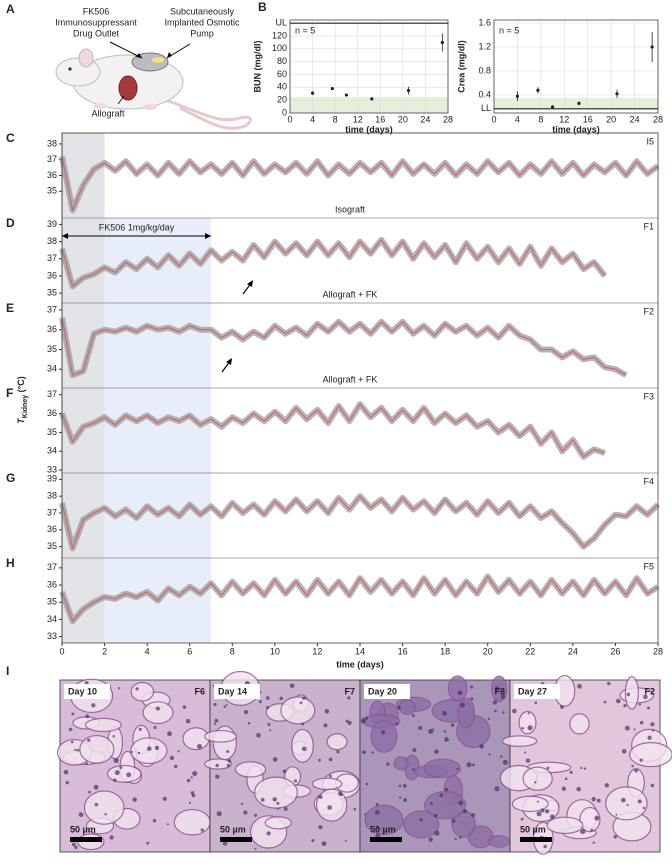  What do you see at coordinates (403, 119) in the screenshot?
I see `x-tick-label: 20` at bounding box center [403, 119].